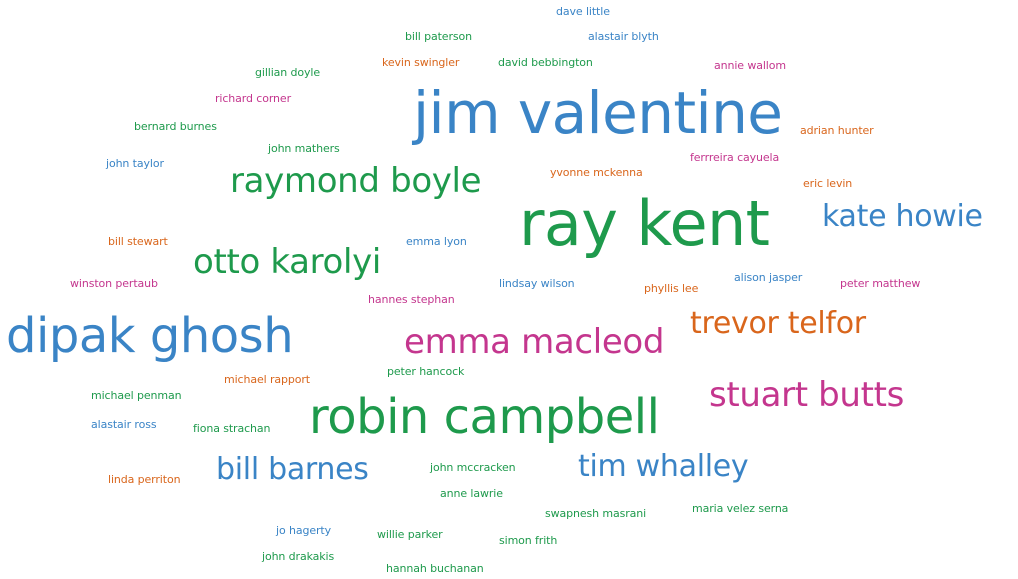 The height and width of the screenshot is (579, 1018). What do you see at coordinates (902, 216) in the screenshot?
I see `word-kate-howie: kate howie` at bounding box center [902, 216].